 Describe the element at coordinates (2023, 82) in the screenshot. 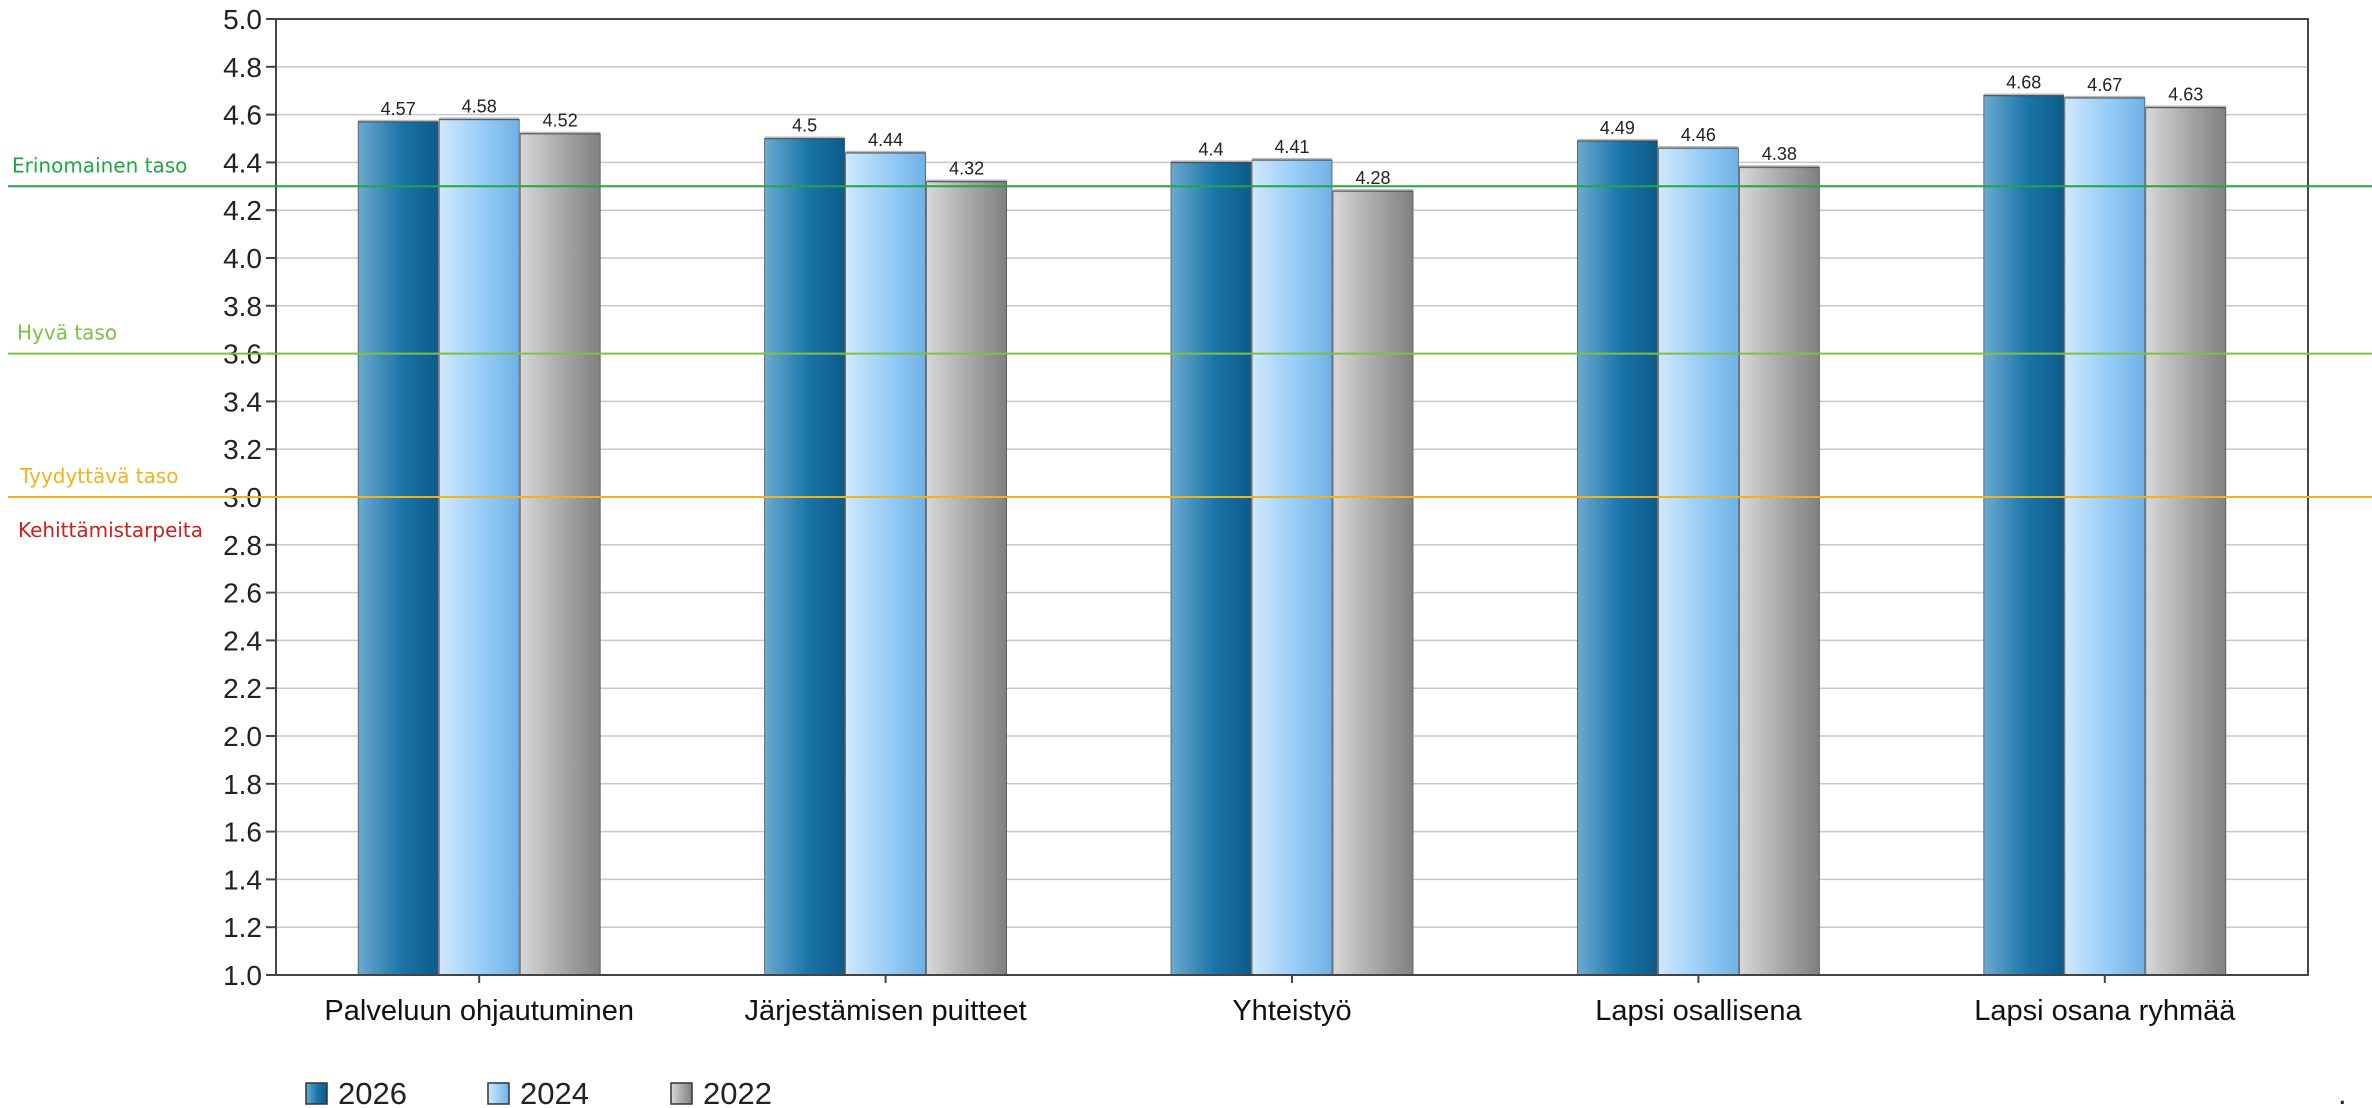

I see `data-label: 4.68` at that location.